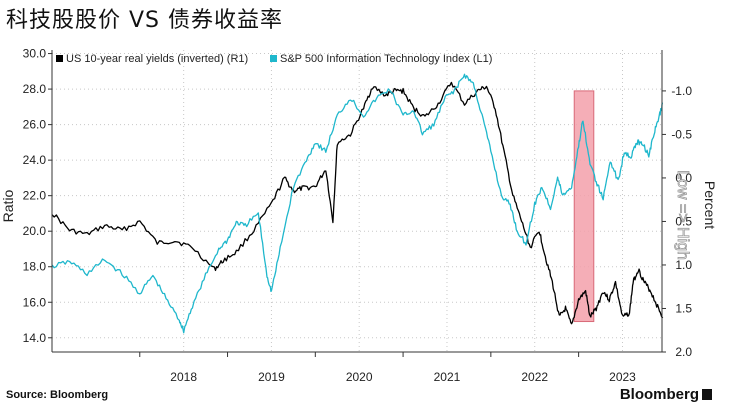 Image resolution: width=729 pixels, height=411 pixels. What do you see at coordinates (35, 231) in the screenshot?
I see `left-tick-label: 20.0` at bounding box center [35, 231].